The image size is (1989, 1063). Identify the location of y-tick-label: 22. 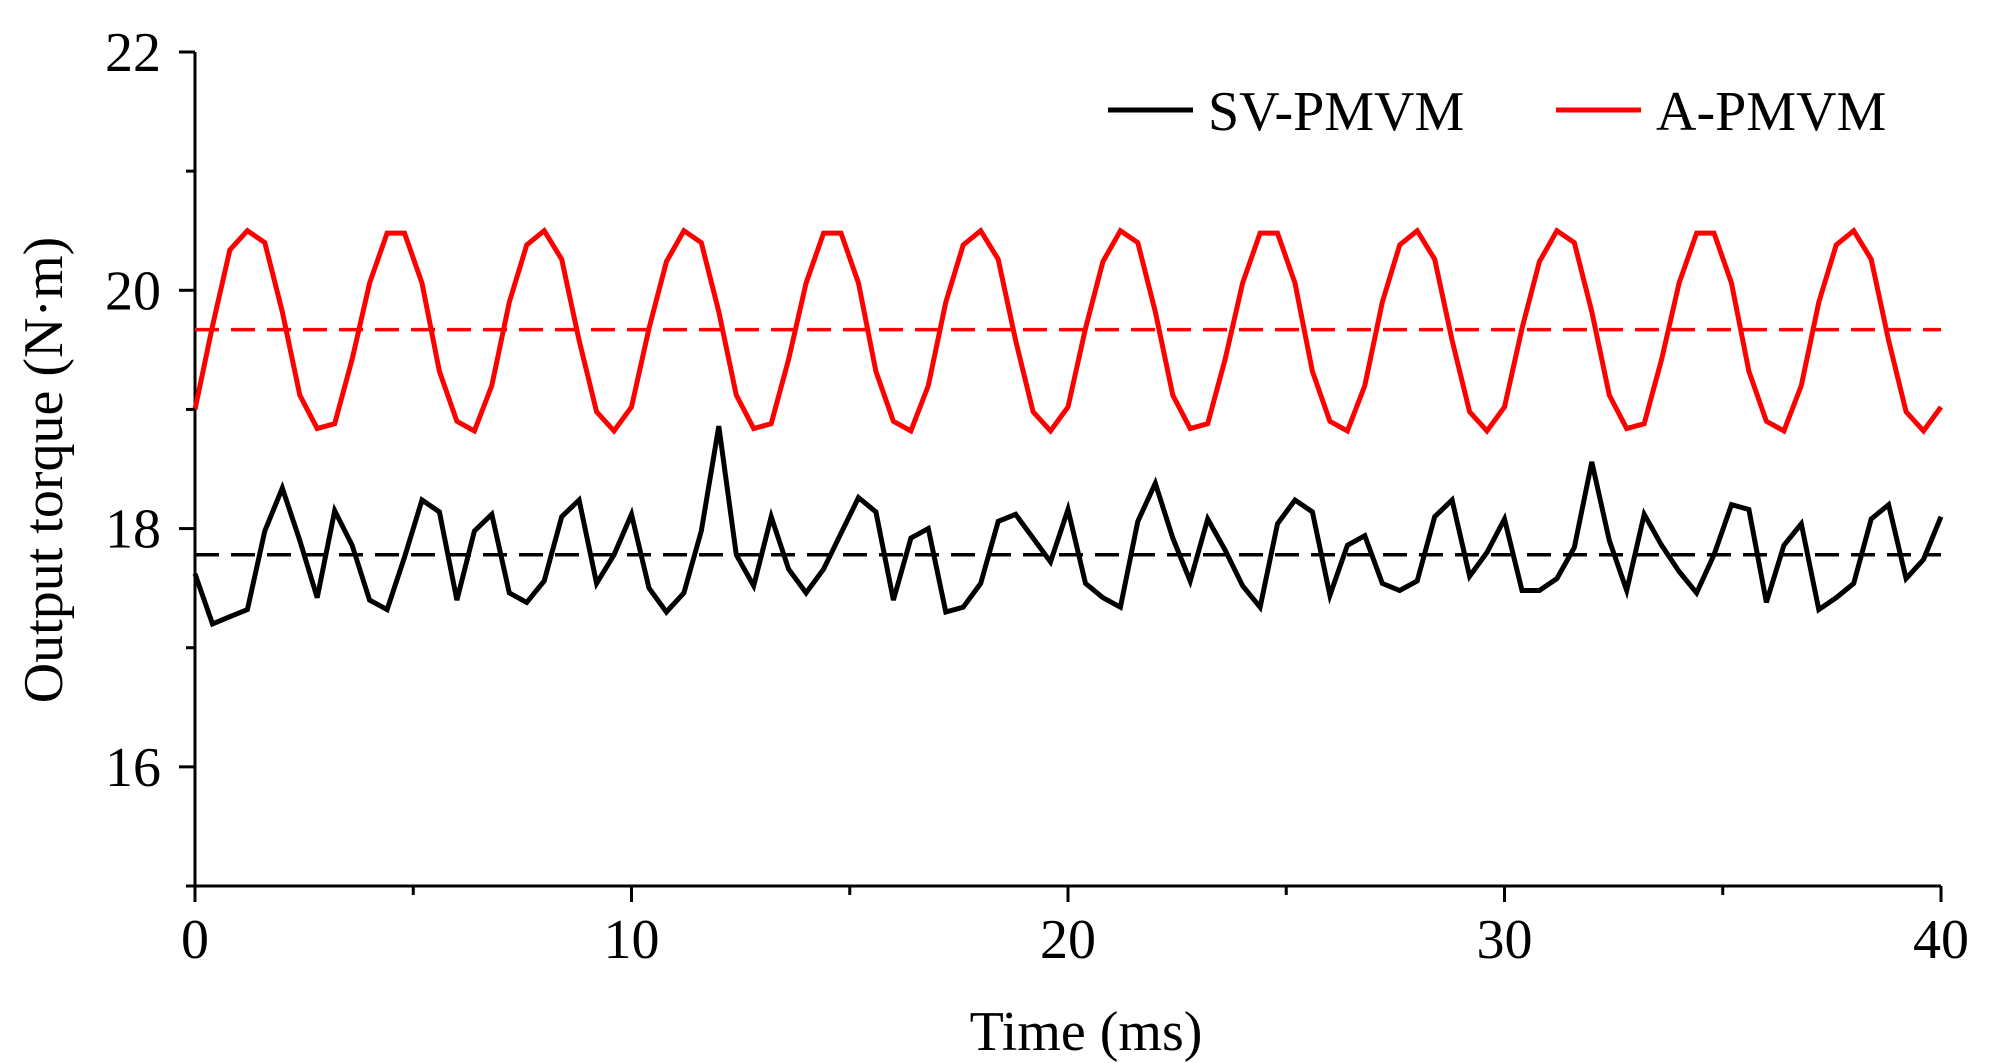
(133, 53).